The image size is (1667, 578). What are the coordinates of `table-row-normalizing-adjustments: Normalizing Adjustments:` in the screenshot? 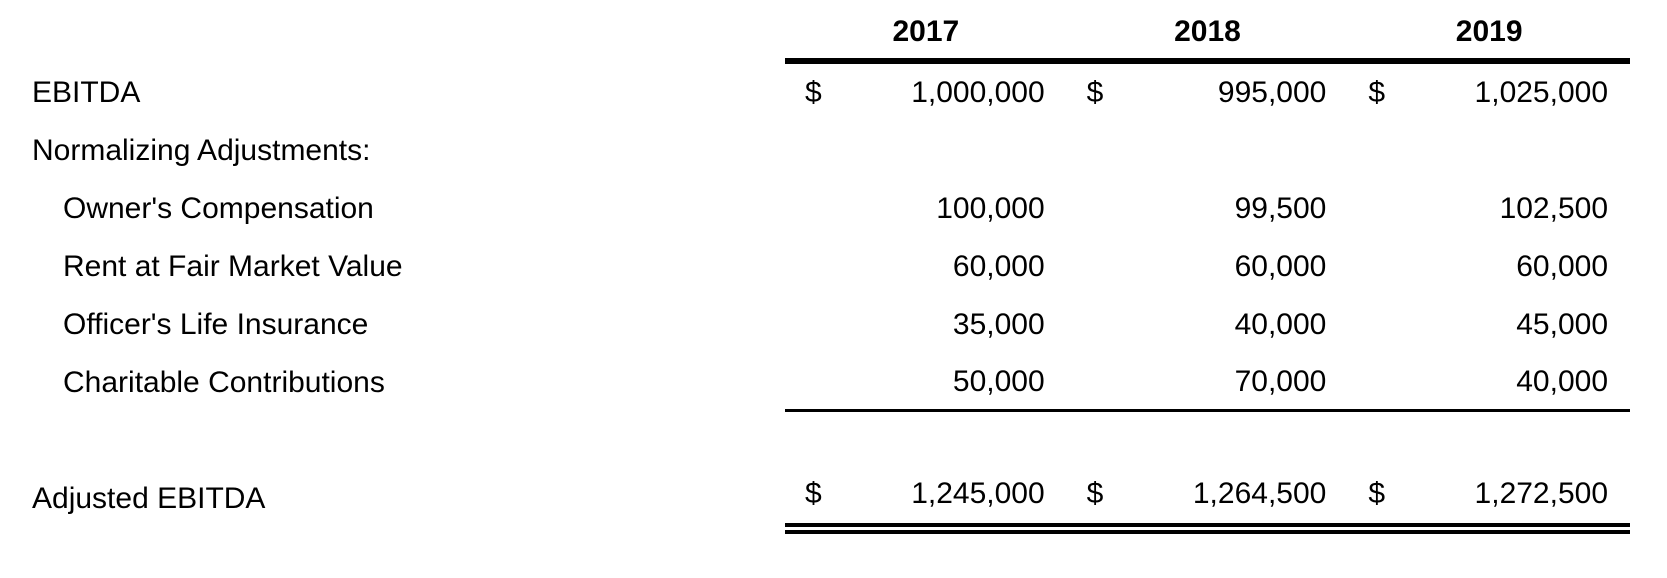 It's located at (833, 151).